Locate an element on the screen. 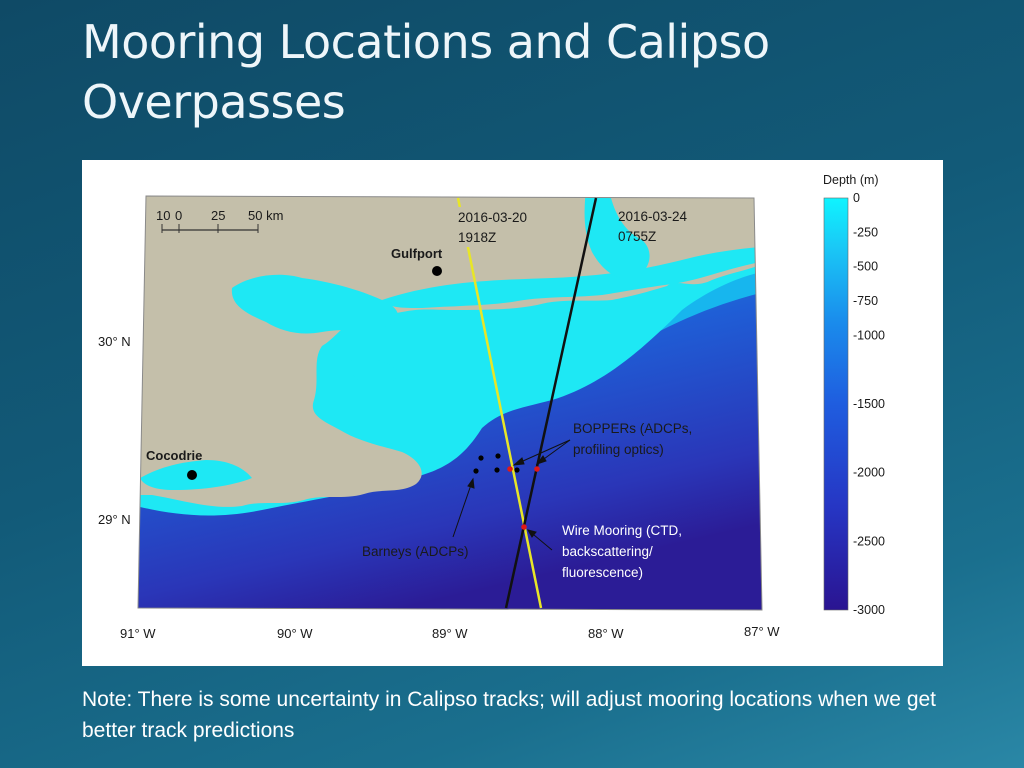  barneys-moorings is located at coordinates (496, 463).